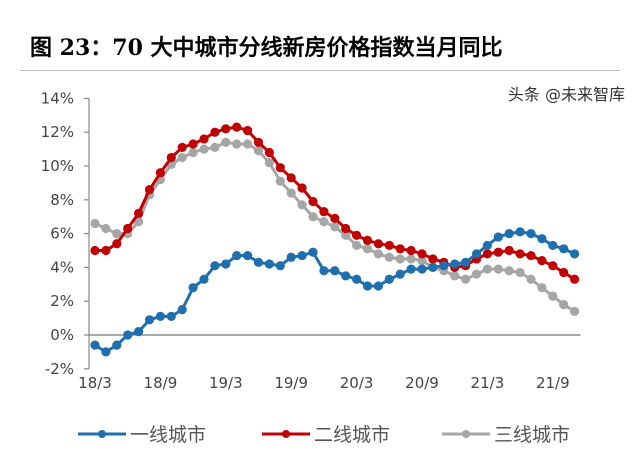 The image size is (640, 459). Describe the element at coordinates (57, 98) in the screenshot. I see `y-tick-label: 14%` at that location.